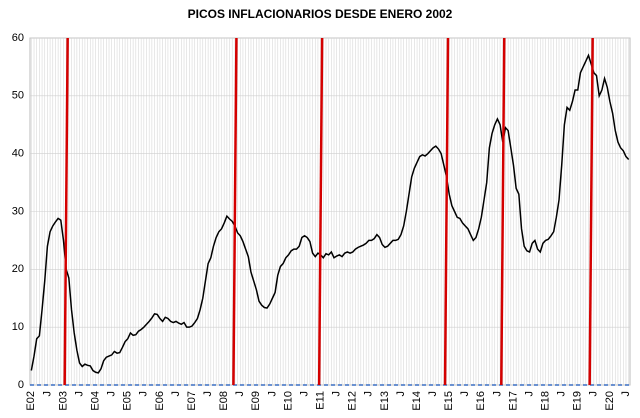 Image resolution: width=640 pixels, height=418 pixels. Describe the element at coordinates (546, 401) in the screenshot. I see `x-tick-label: E18` at that location.